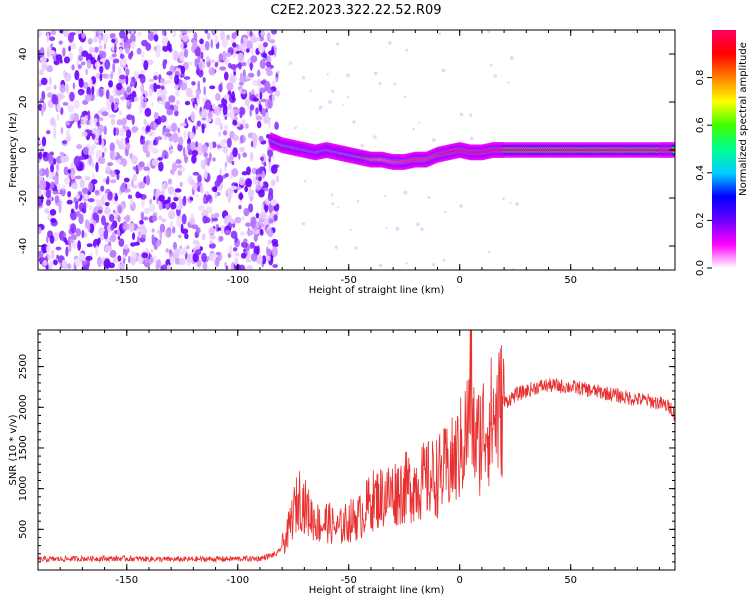  What do you see at coordinates (23, 407) in the screenshot?
I see `snr-ytick-label: 2000` at bounding box center [23, 407].